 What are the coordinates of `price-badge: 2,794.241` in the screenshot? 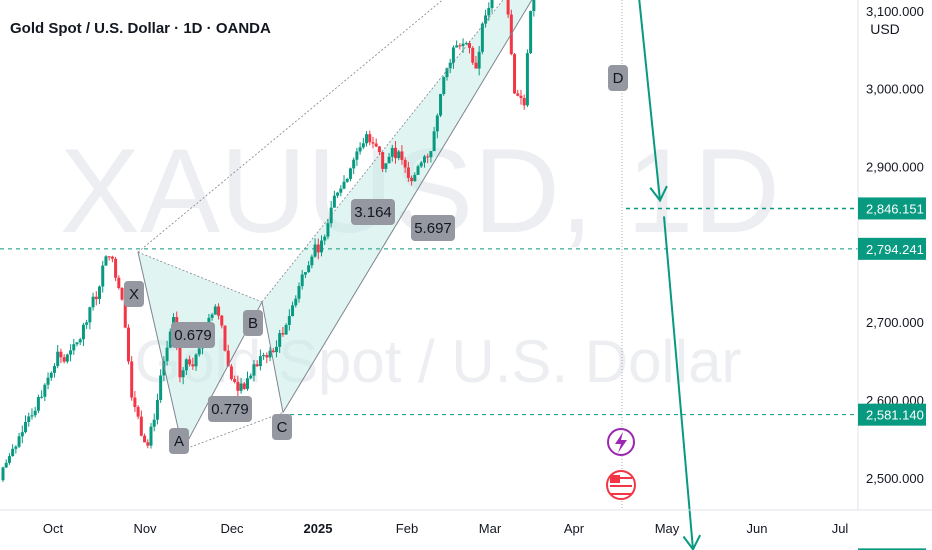 It's located at (892, 248).